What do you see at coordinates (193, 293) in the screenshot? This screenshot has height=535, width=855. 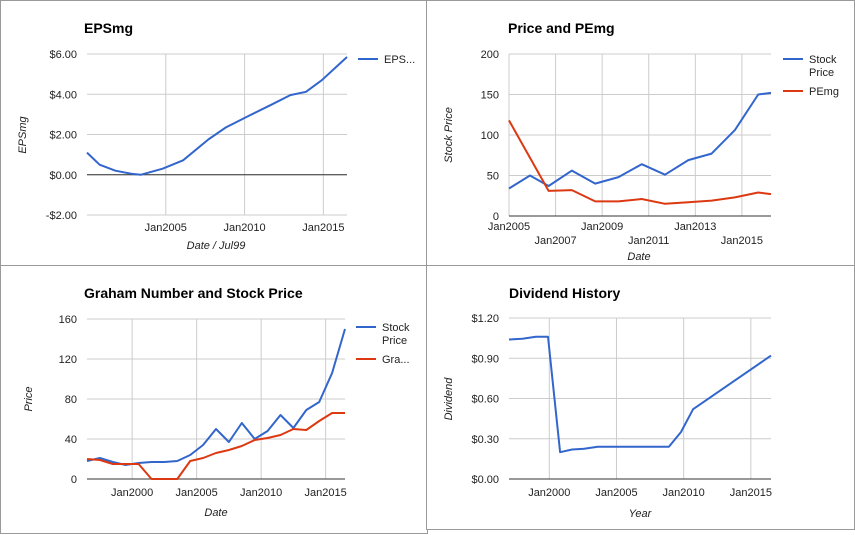 I see `chart-title: Graham Number and Stock Price` at bounding box center [193, 293].